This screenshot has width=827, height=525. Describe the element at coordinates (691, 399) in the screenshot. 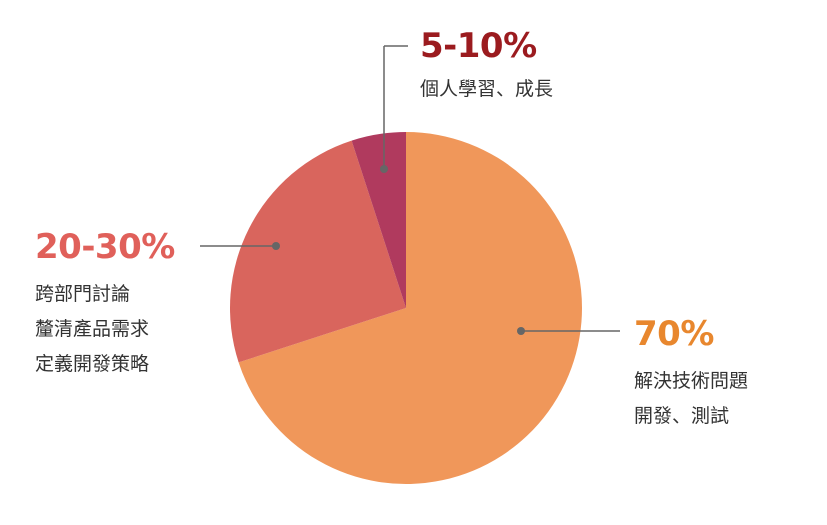

I see `slice-description-70: 解決技術問題 開發、測試` at that location.